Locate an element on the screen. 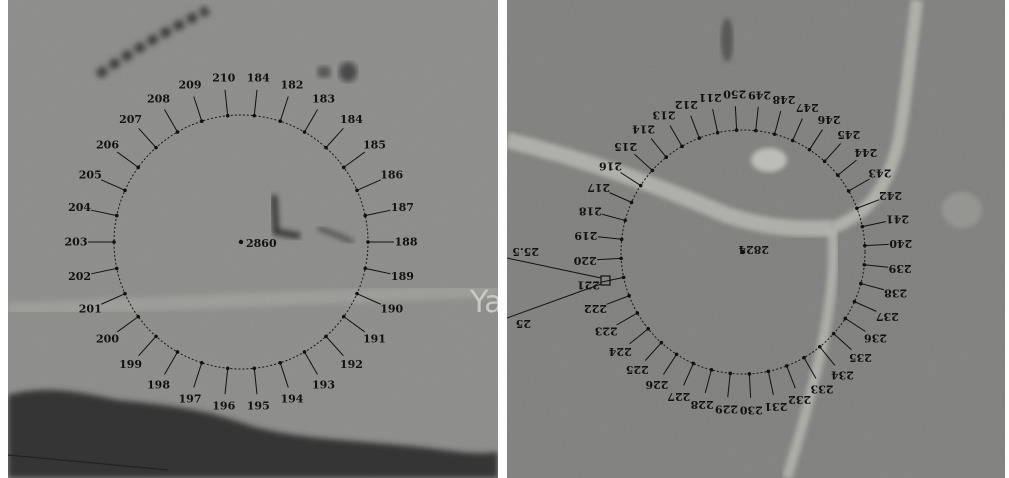 The width and height of the screenshot is (1009, 478). sample-point-label: 239 is located at coordinates (900, 268).